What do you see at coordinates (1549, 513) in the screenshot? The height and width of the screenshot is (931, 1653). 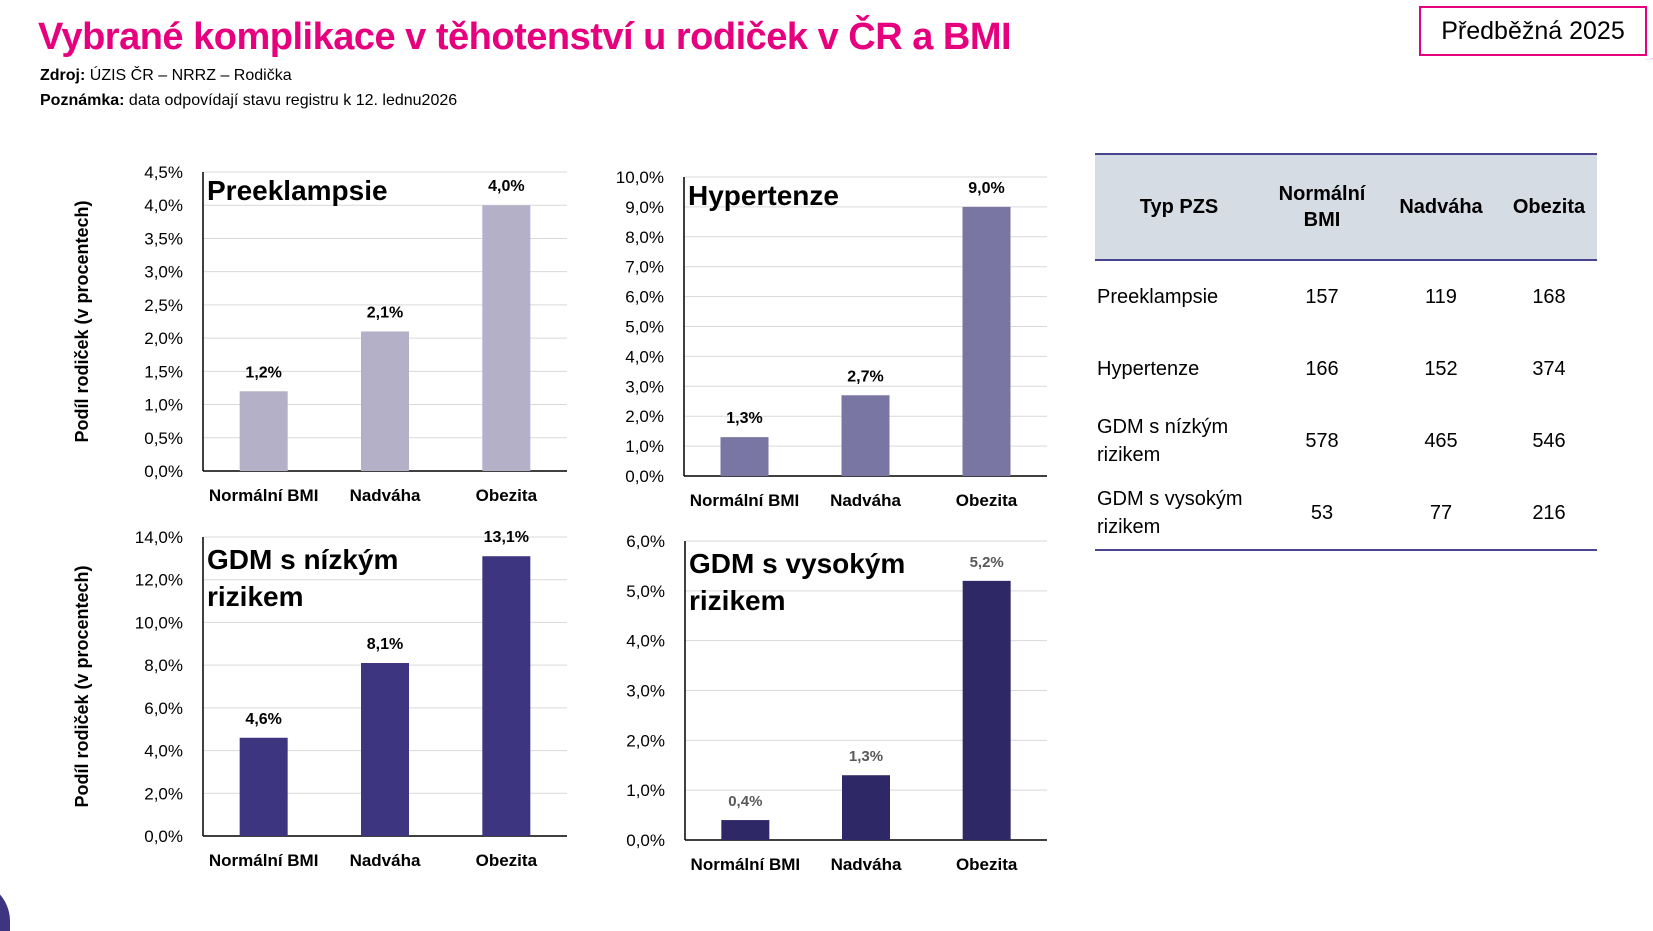 I see `cell-value: 216` at bounding box center [1549, 513].